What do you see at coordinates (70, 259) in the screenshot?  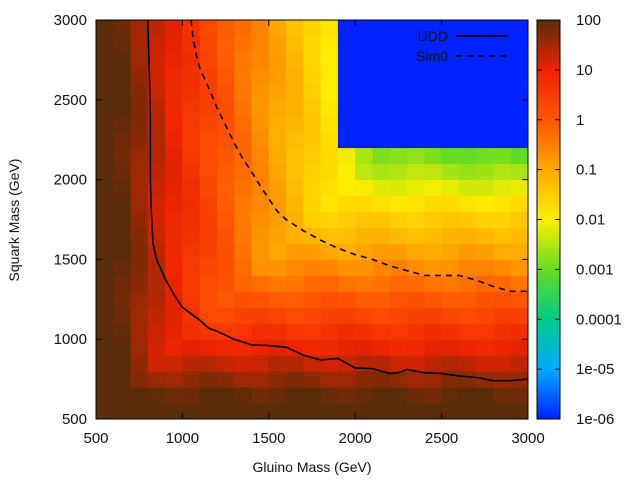 I see `y-tick-label: 1500` at bounding box center [70, 259].